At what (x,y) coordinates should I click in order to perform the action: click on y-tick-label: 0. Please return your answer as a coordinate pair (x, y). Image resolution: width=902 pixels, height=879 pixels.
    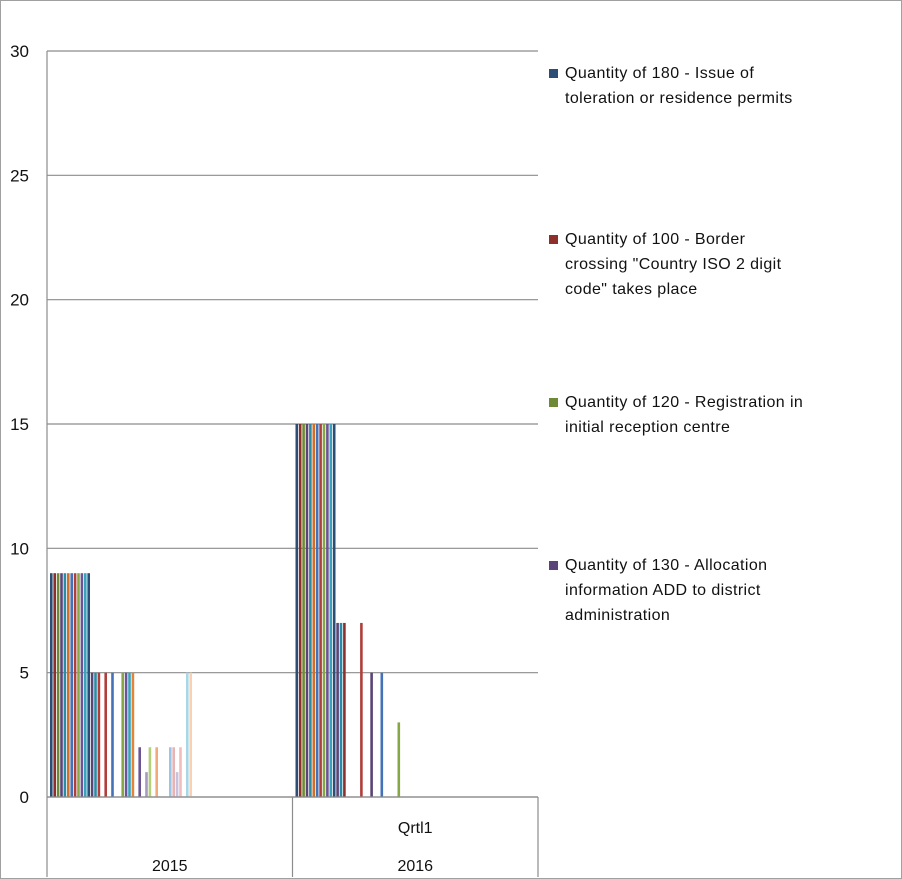
    Looking at the image, I should click on (24, 797).